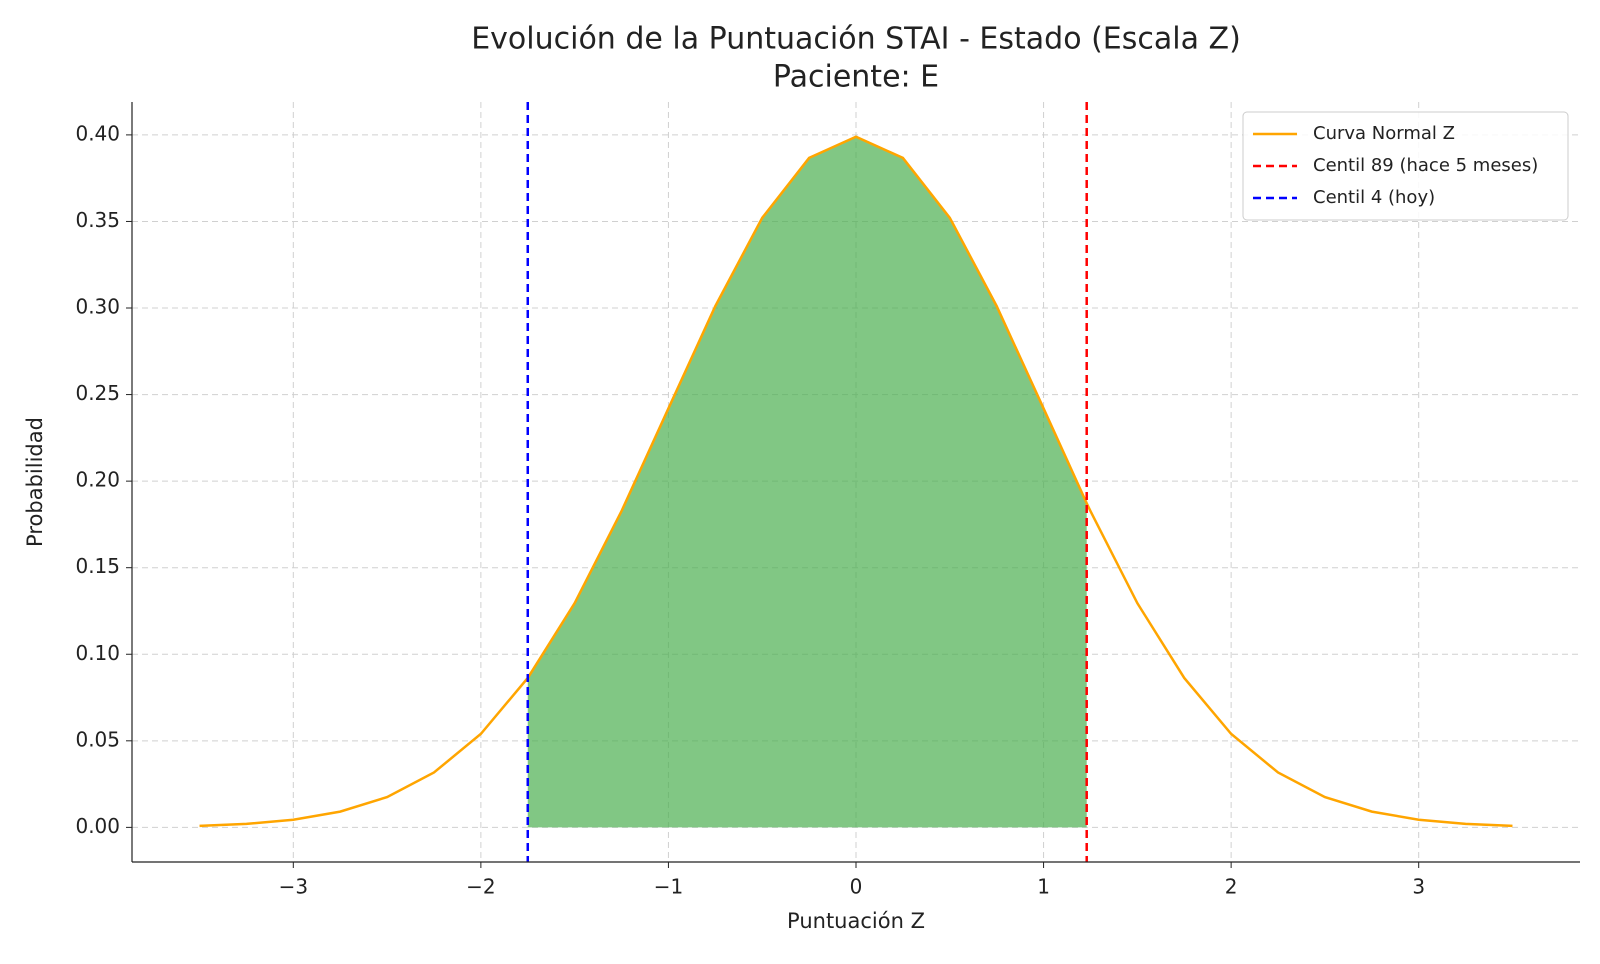 The image size is (1600, 964). What do you see at coordinates (97, 653) in the screenshot?
I see `y-tick-label: 0.10` at bounding box center [97, 653].